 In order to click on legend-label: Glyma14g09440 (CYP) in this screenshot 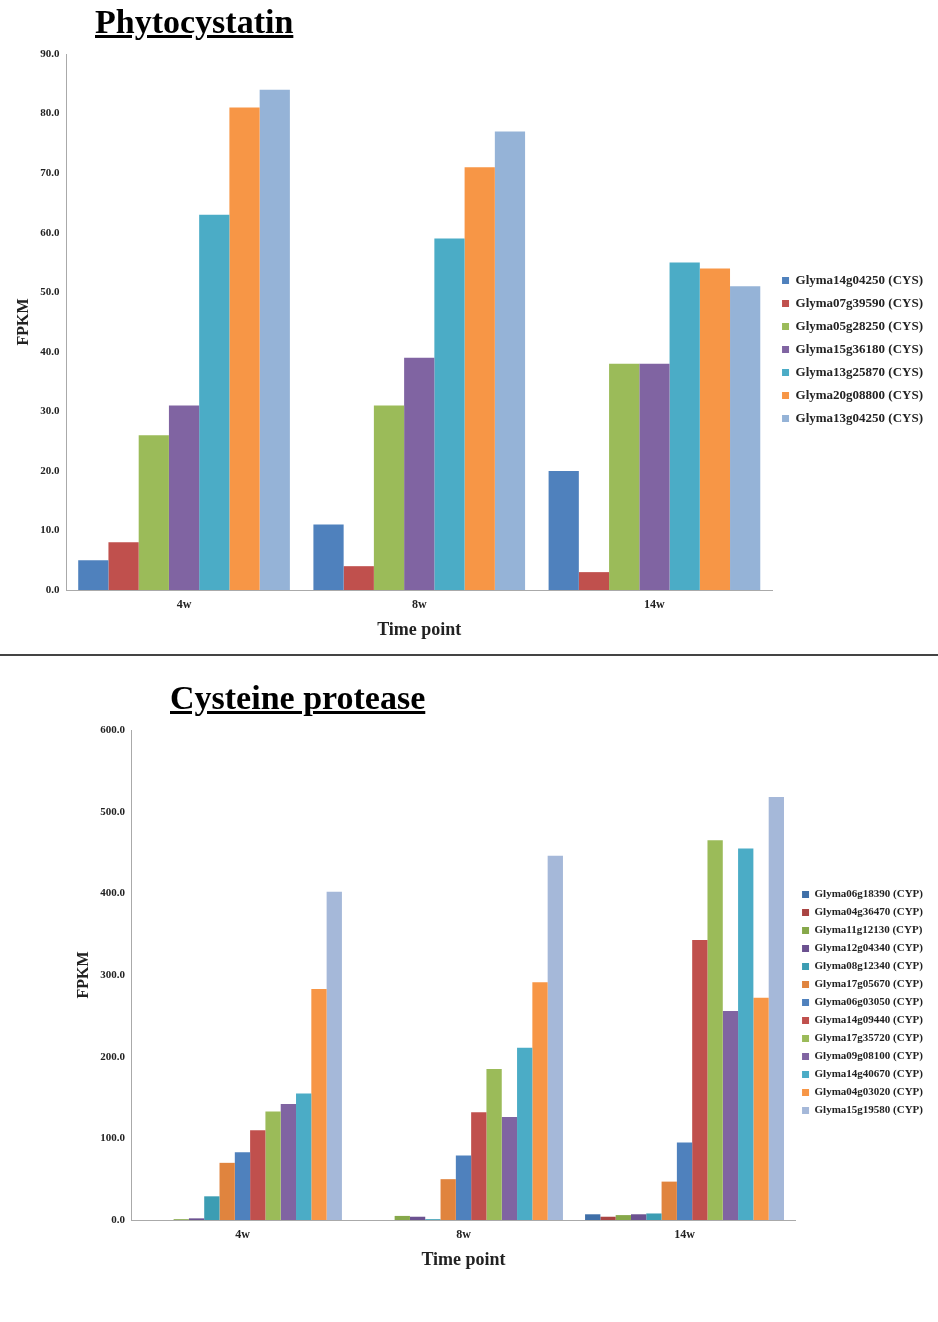, I will do `click(869, 1020)`.